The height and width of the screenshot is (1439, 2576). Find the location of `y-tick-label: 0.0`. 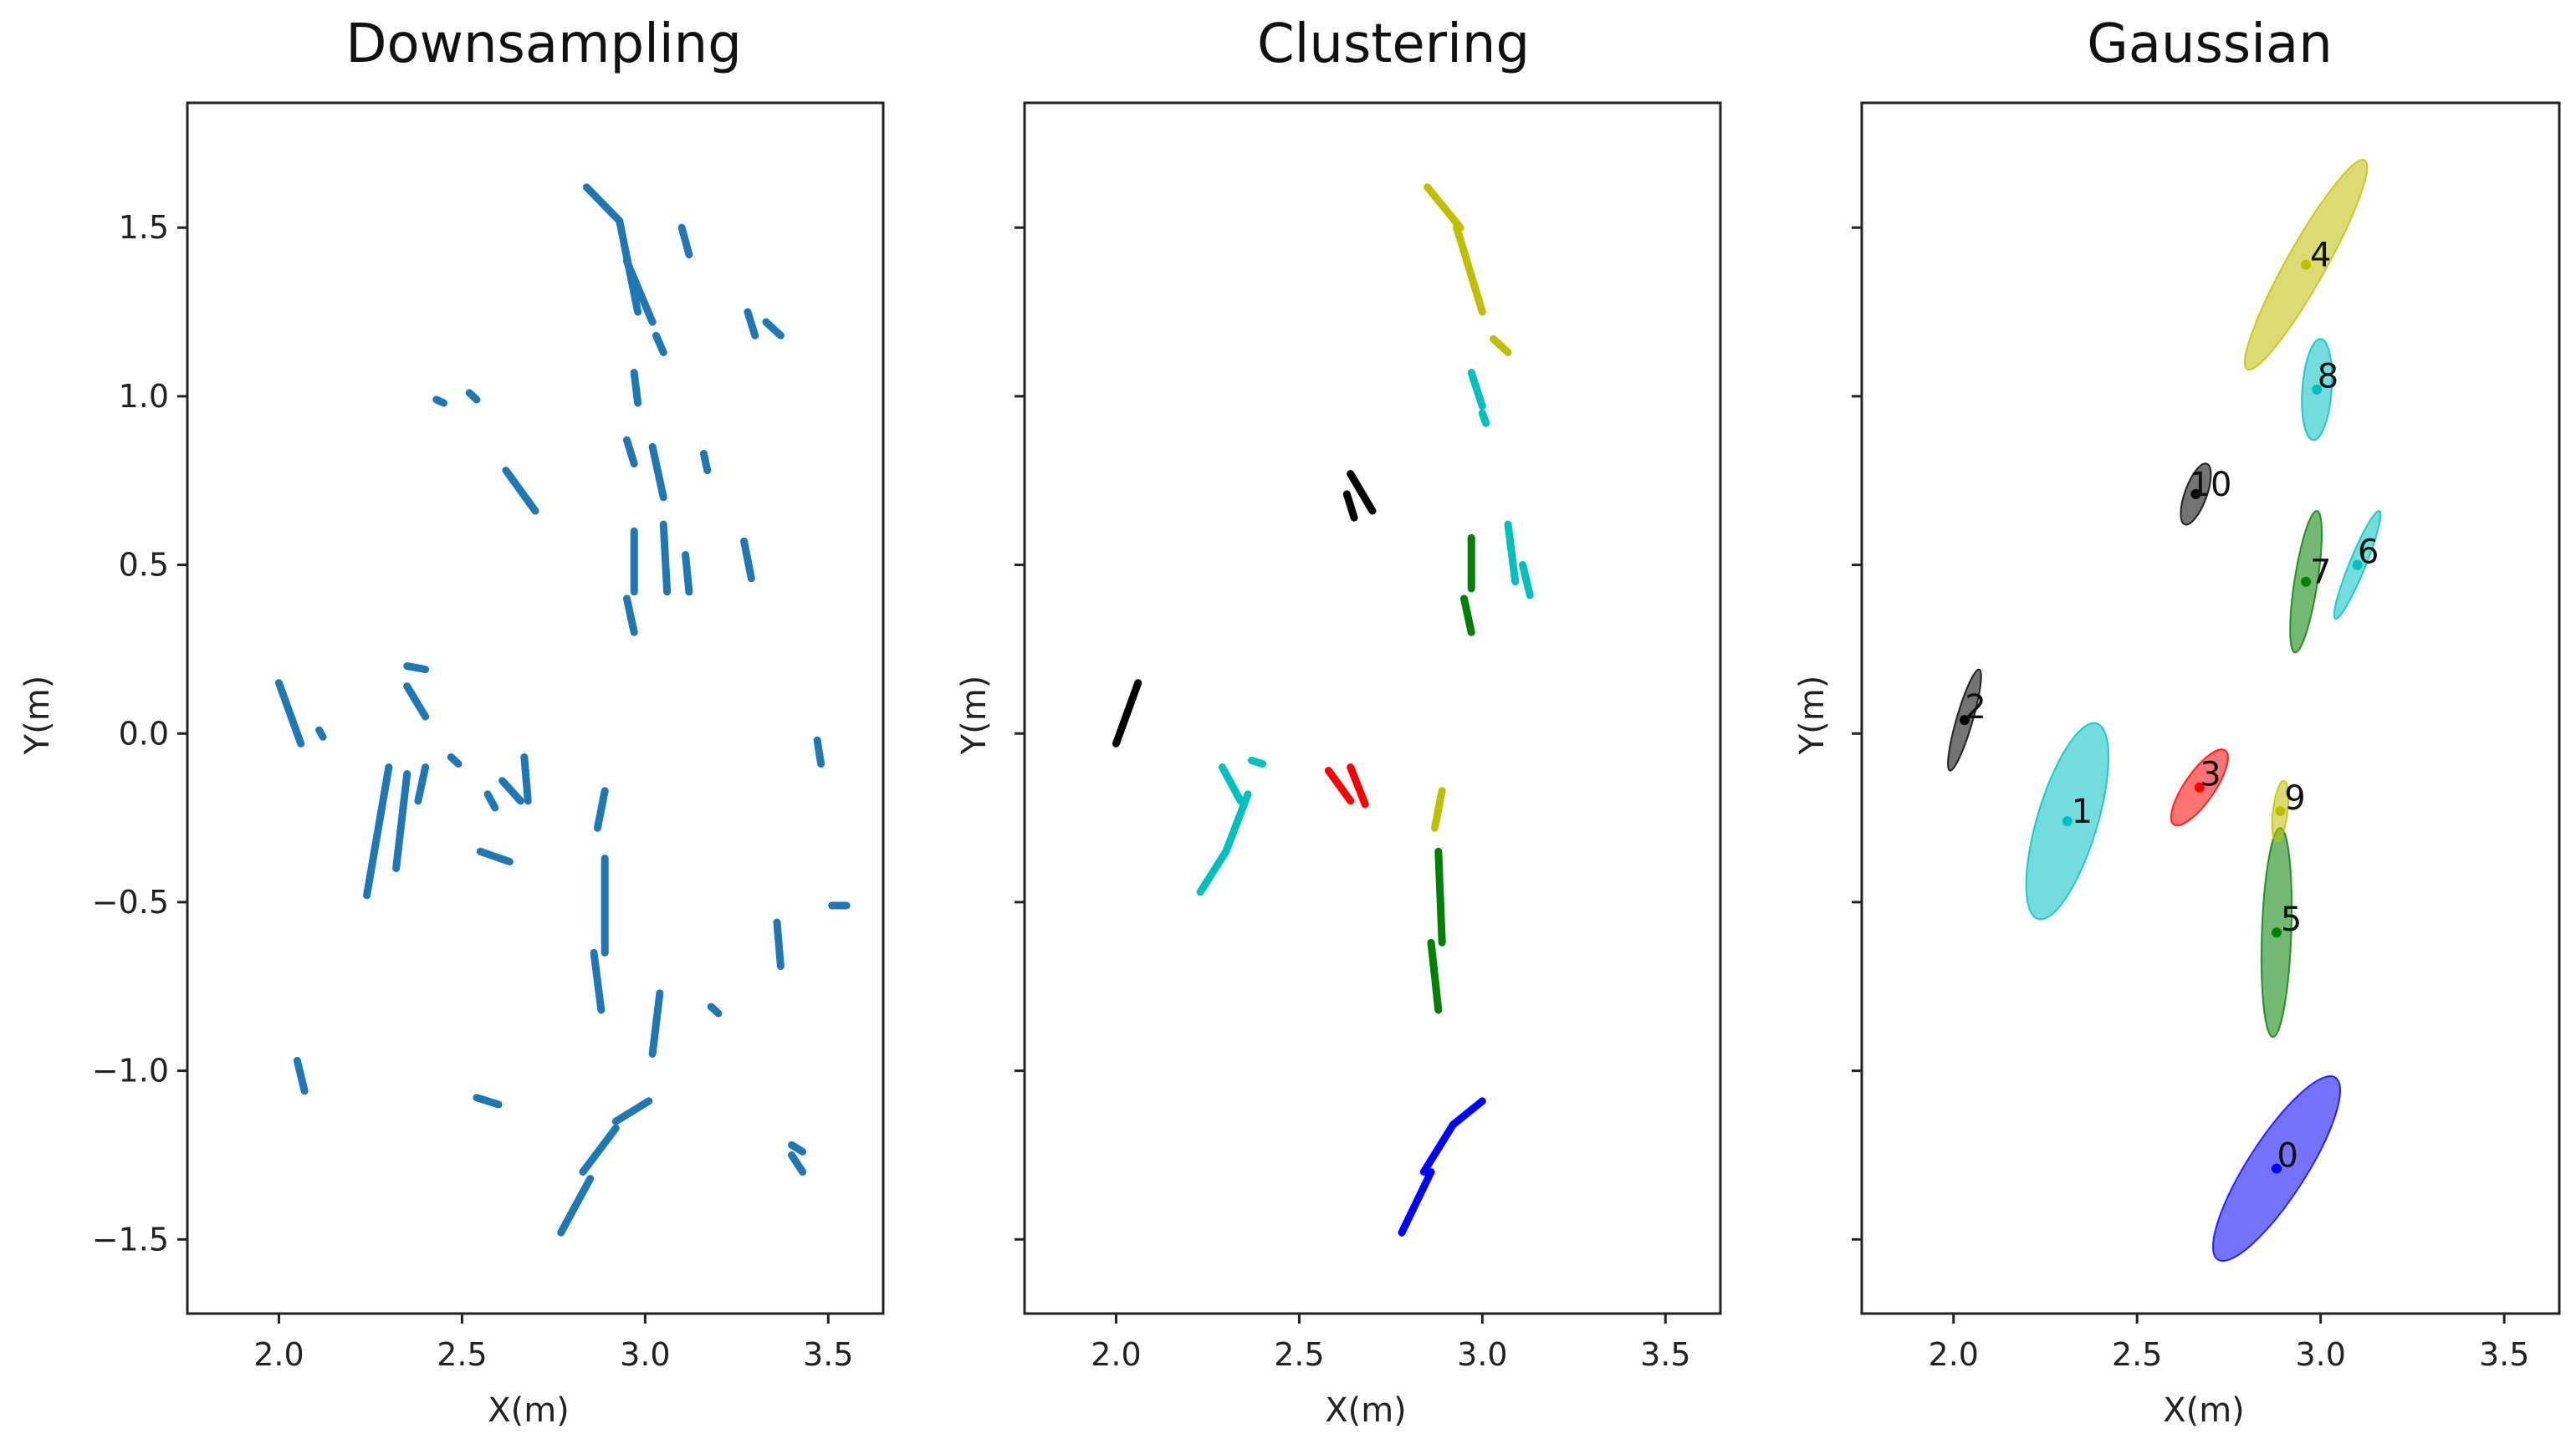

y-tick-label: 0.0 is located at coordinates (144, 733).